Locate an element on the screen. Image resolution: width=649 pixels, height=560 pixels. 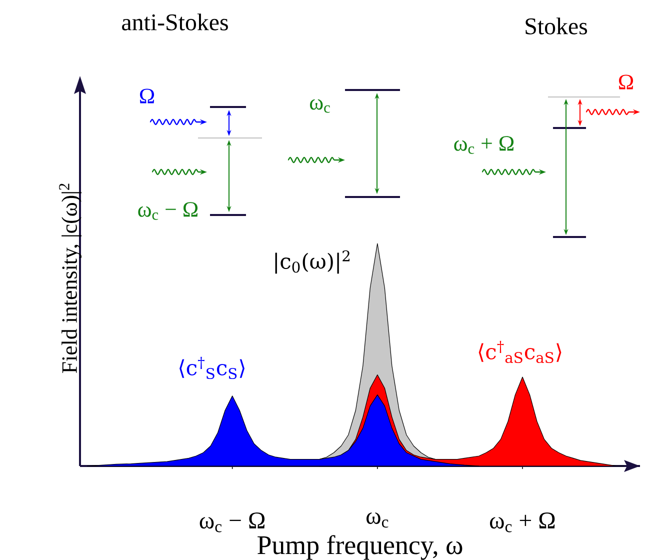
x-axis-title: Pump frequency, ω is located at coordinates (360, 547).